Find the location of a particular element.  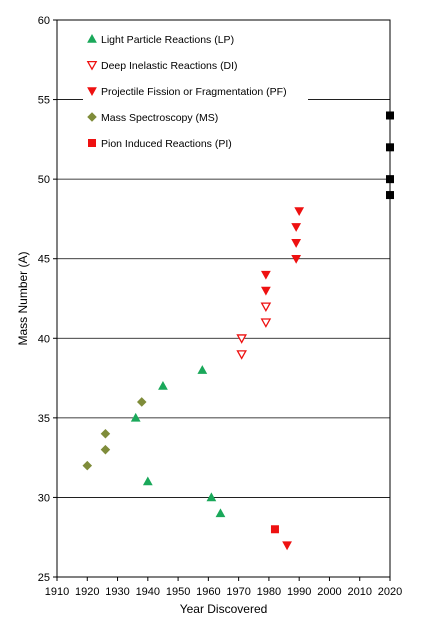

x-tick-label: 1990 is located at coordinates (299, 592).